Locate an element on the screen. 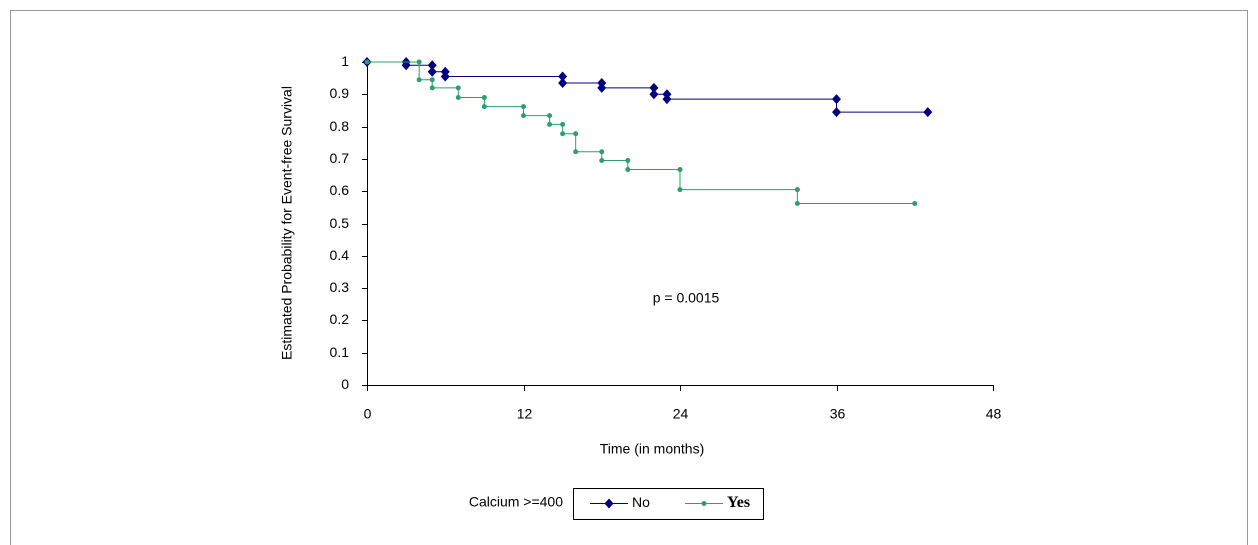  legend-label: No is located at coordinates (641, 502).